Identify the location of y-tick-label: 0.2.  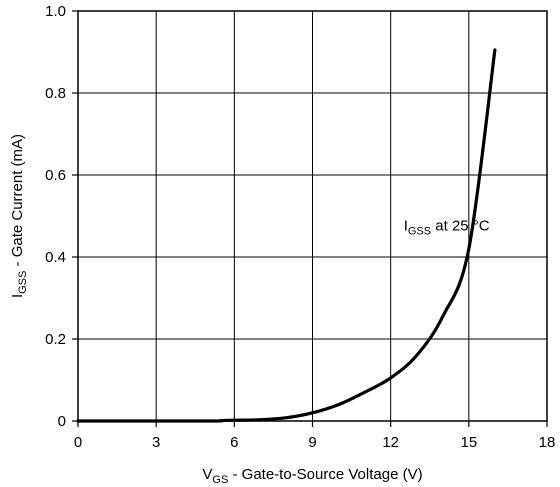
(55, 339).